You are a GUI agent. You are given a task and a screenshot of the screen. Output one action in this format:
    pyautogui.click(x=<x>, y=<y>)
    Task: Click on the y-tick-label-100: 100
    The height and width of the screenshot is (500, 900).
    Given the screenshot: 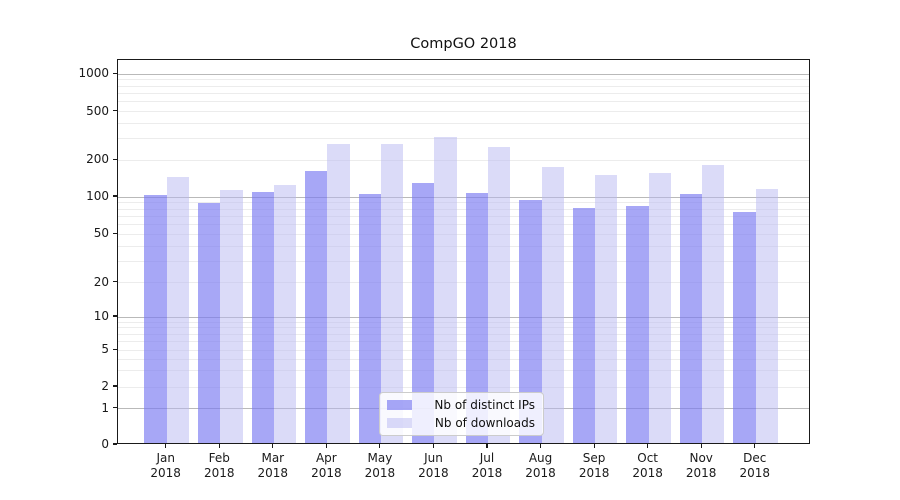 What is the action you would take?
    pyautogui.click(x=97, y=196)
    